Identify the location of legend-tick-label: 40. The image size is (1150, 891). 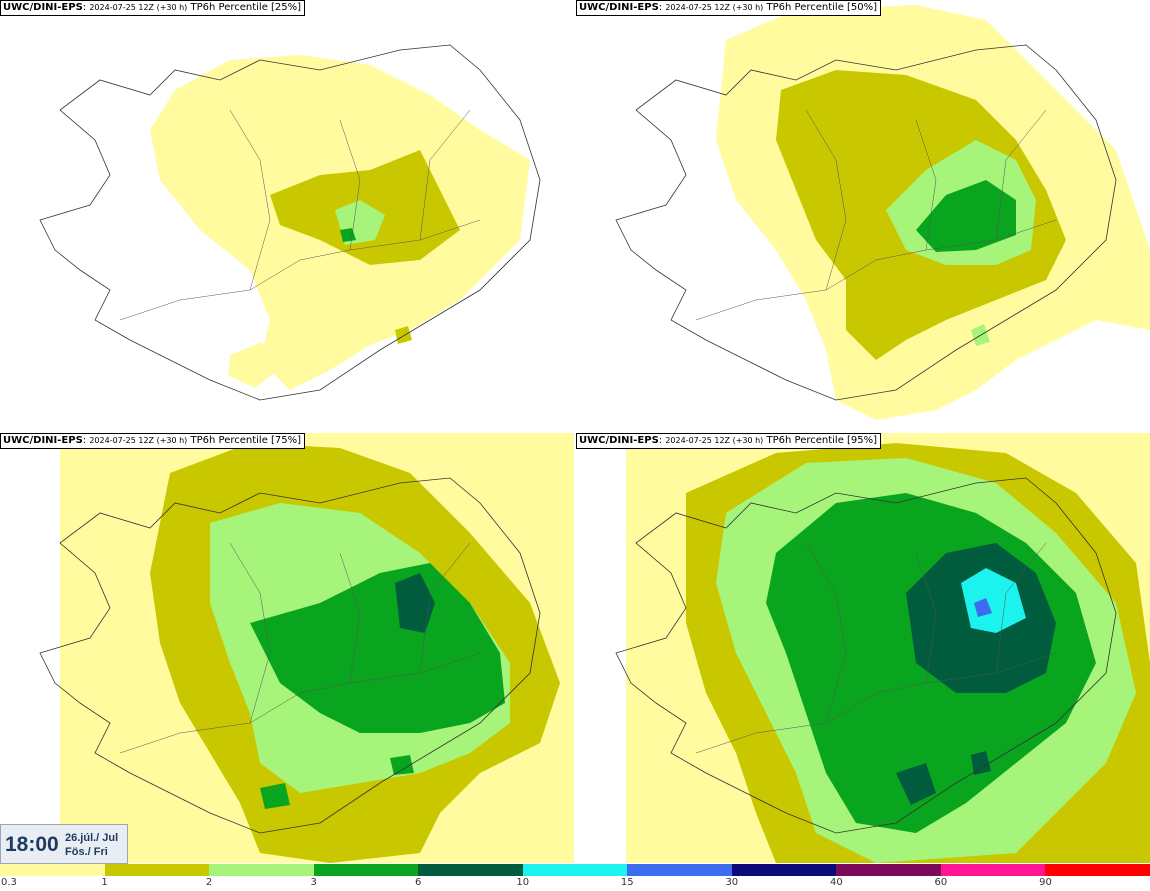
(836, 882).